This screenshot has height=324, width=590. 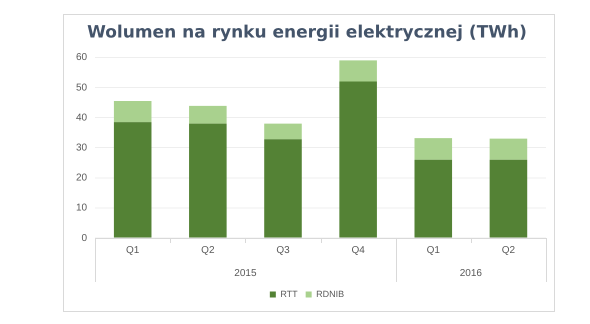 What do you see at coordinates (283, 250) in the screenshot?
I see `x-tick-label: Q3` at bounding box center [283, 250].